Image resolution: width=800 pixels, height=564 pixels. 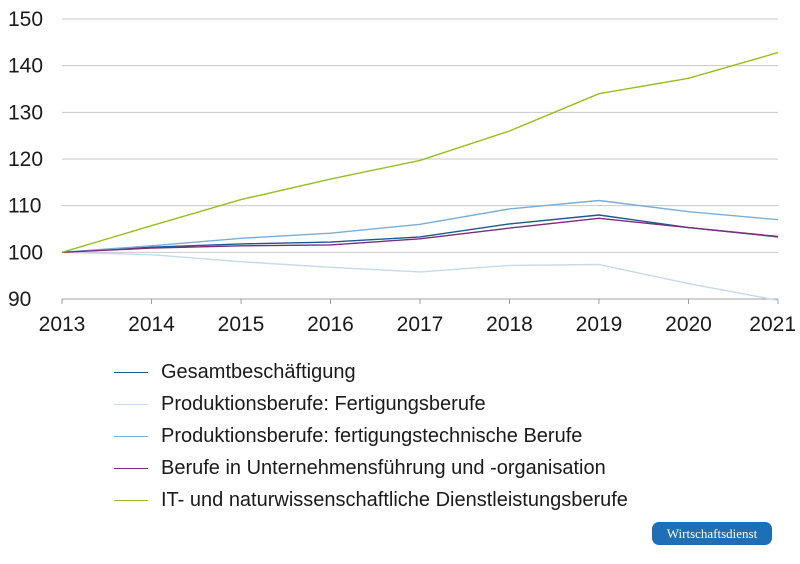 I want to click on x-tick-label: 2015, so click(x=241, y=324).